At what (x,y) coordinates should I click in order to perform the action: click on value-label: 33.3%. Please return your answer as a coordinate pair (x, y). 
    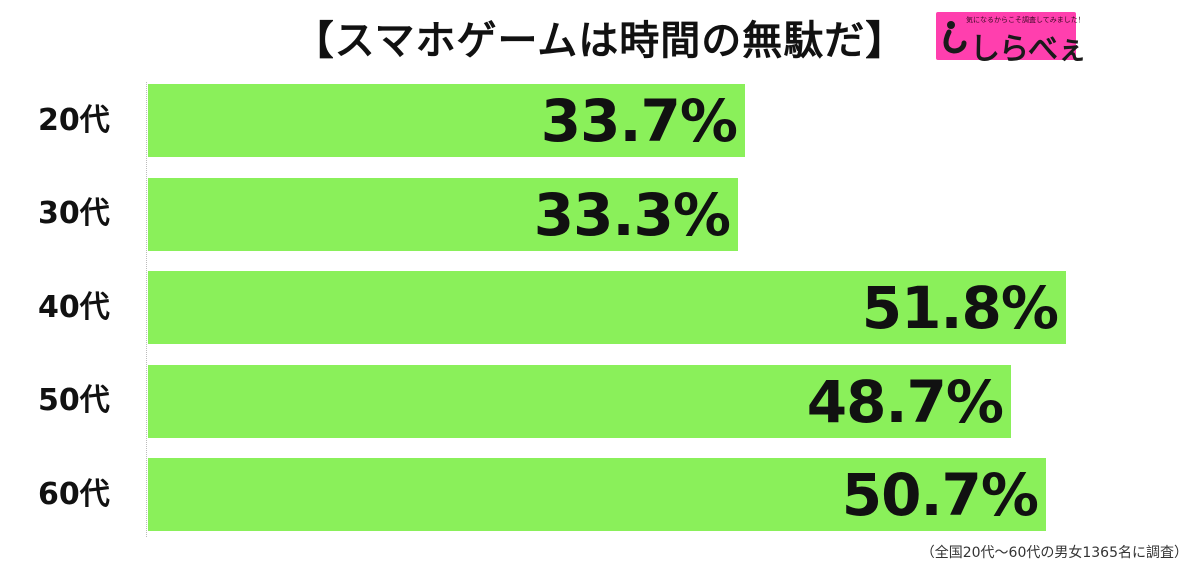
    Looking at the image, I should click on (632, 214).